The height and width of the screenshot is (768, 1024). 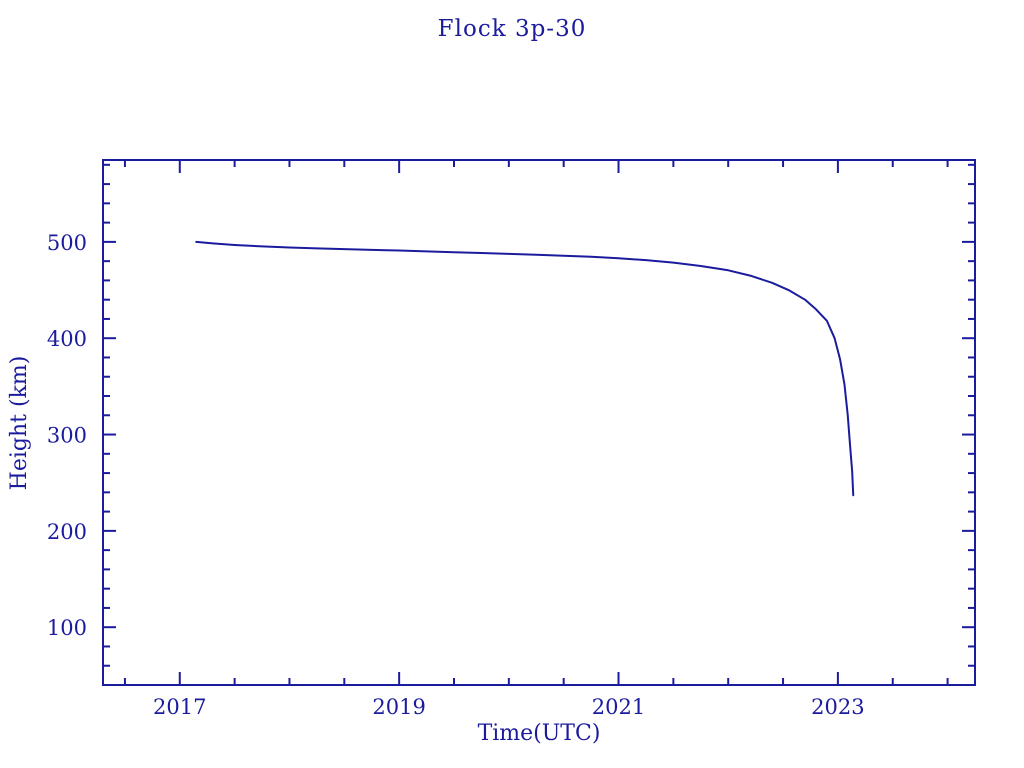 What do you see at coordinates (67, 628) in the screenshot?
I see `y-tick-label: 100` at bounding box center [67, 628].